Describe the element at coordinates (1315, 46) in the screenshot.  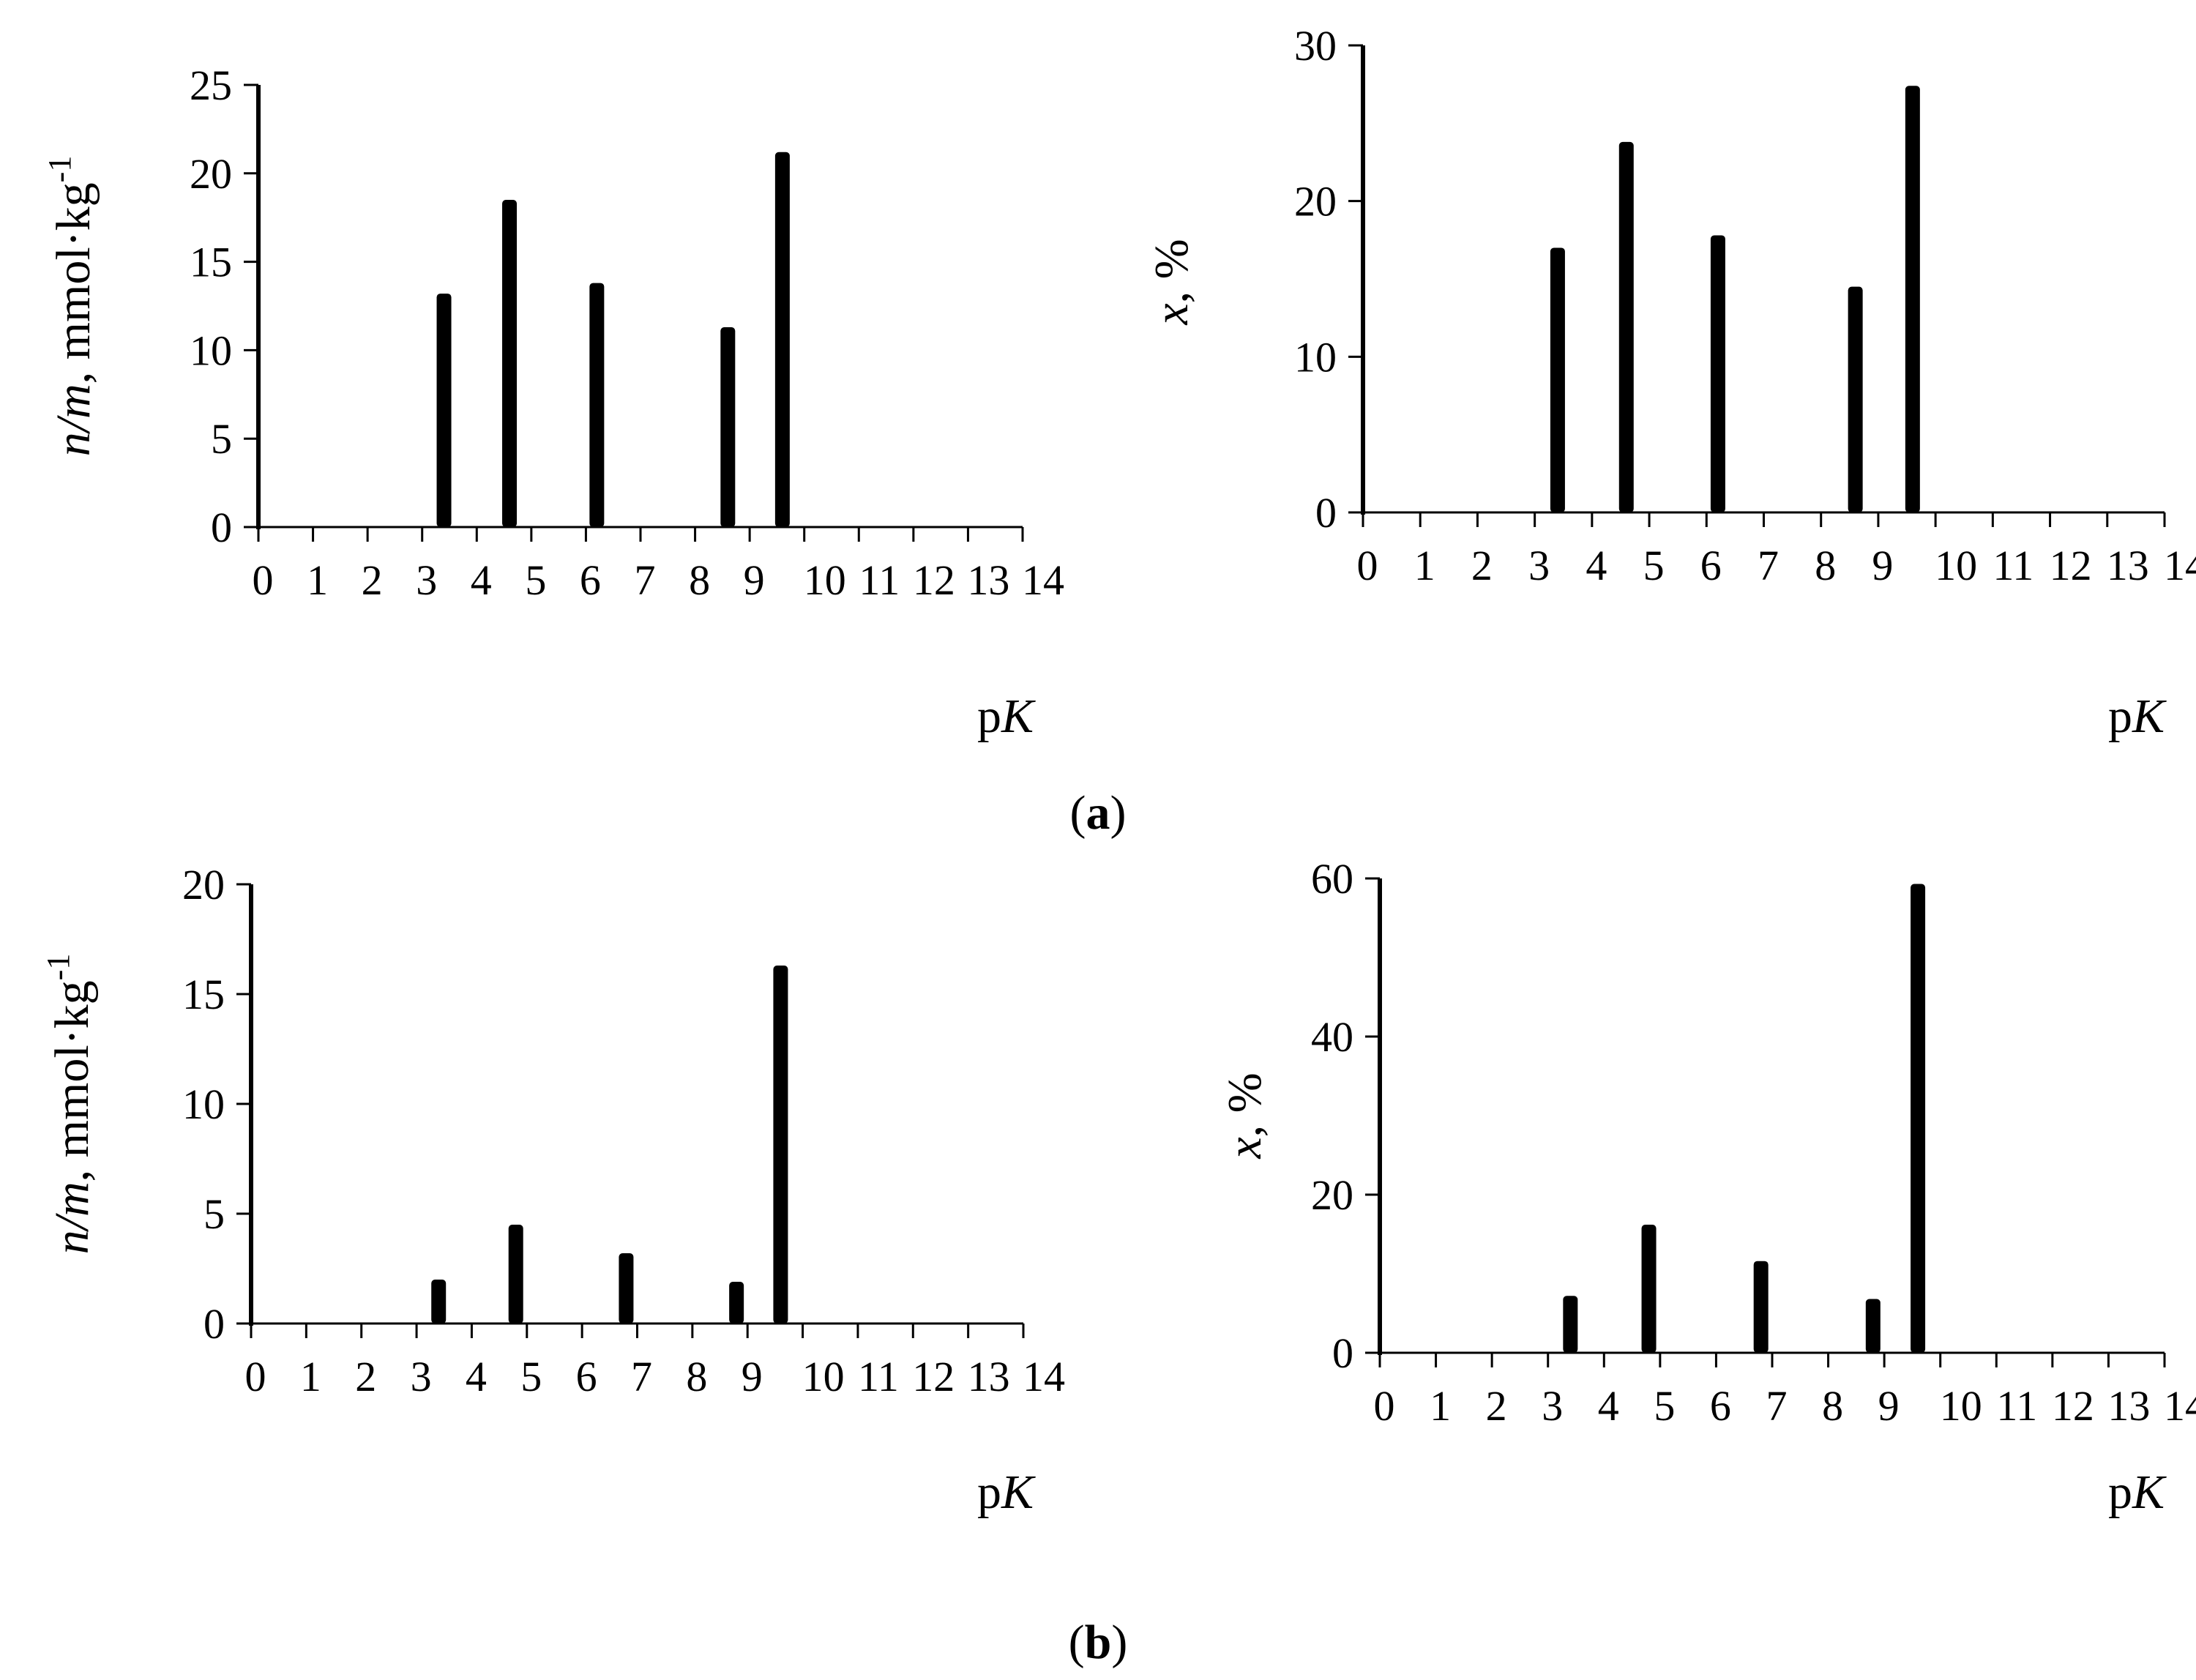
I see `y-tick-label: 30` at that location.